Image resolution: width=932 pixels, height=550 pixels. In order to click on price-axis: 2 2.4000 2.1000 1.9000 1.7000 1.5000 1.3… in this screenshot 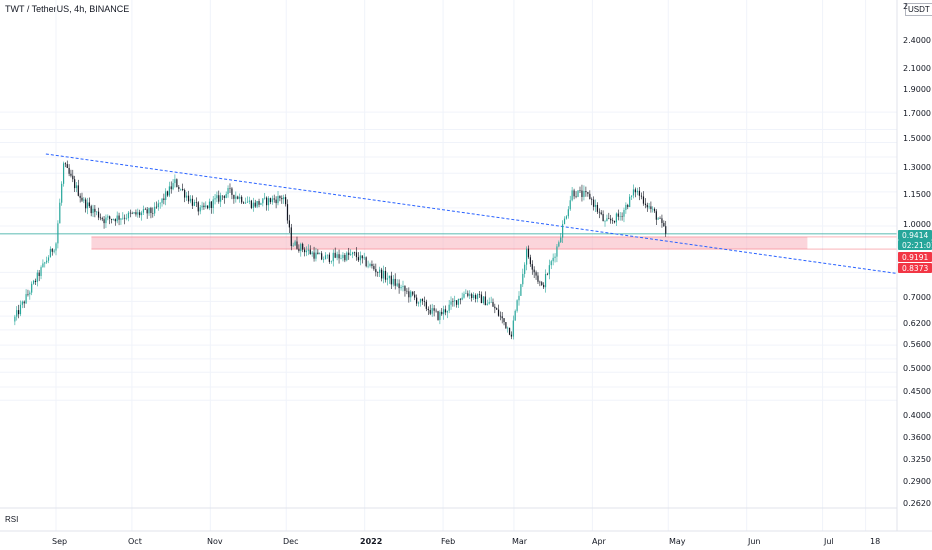, I will do `click(917, 255)`.